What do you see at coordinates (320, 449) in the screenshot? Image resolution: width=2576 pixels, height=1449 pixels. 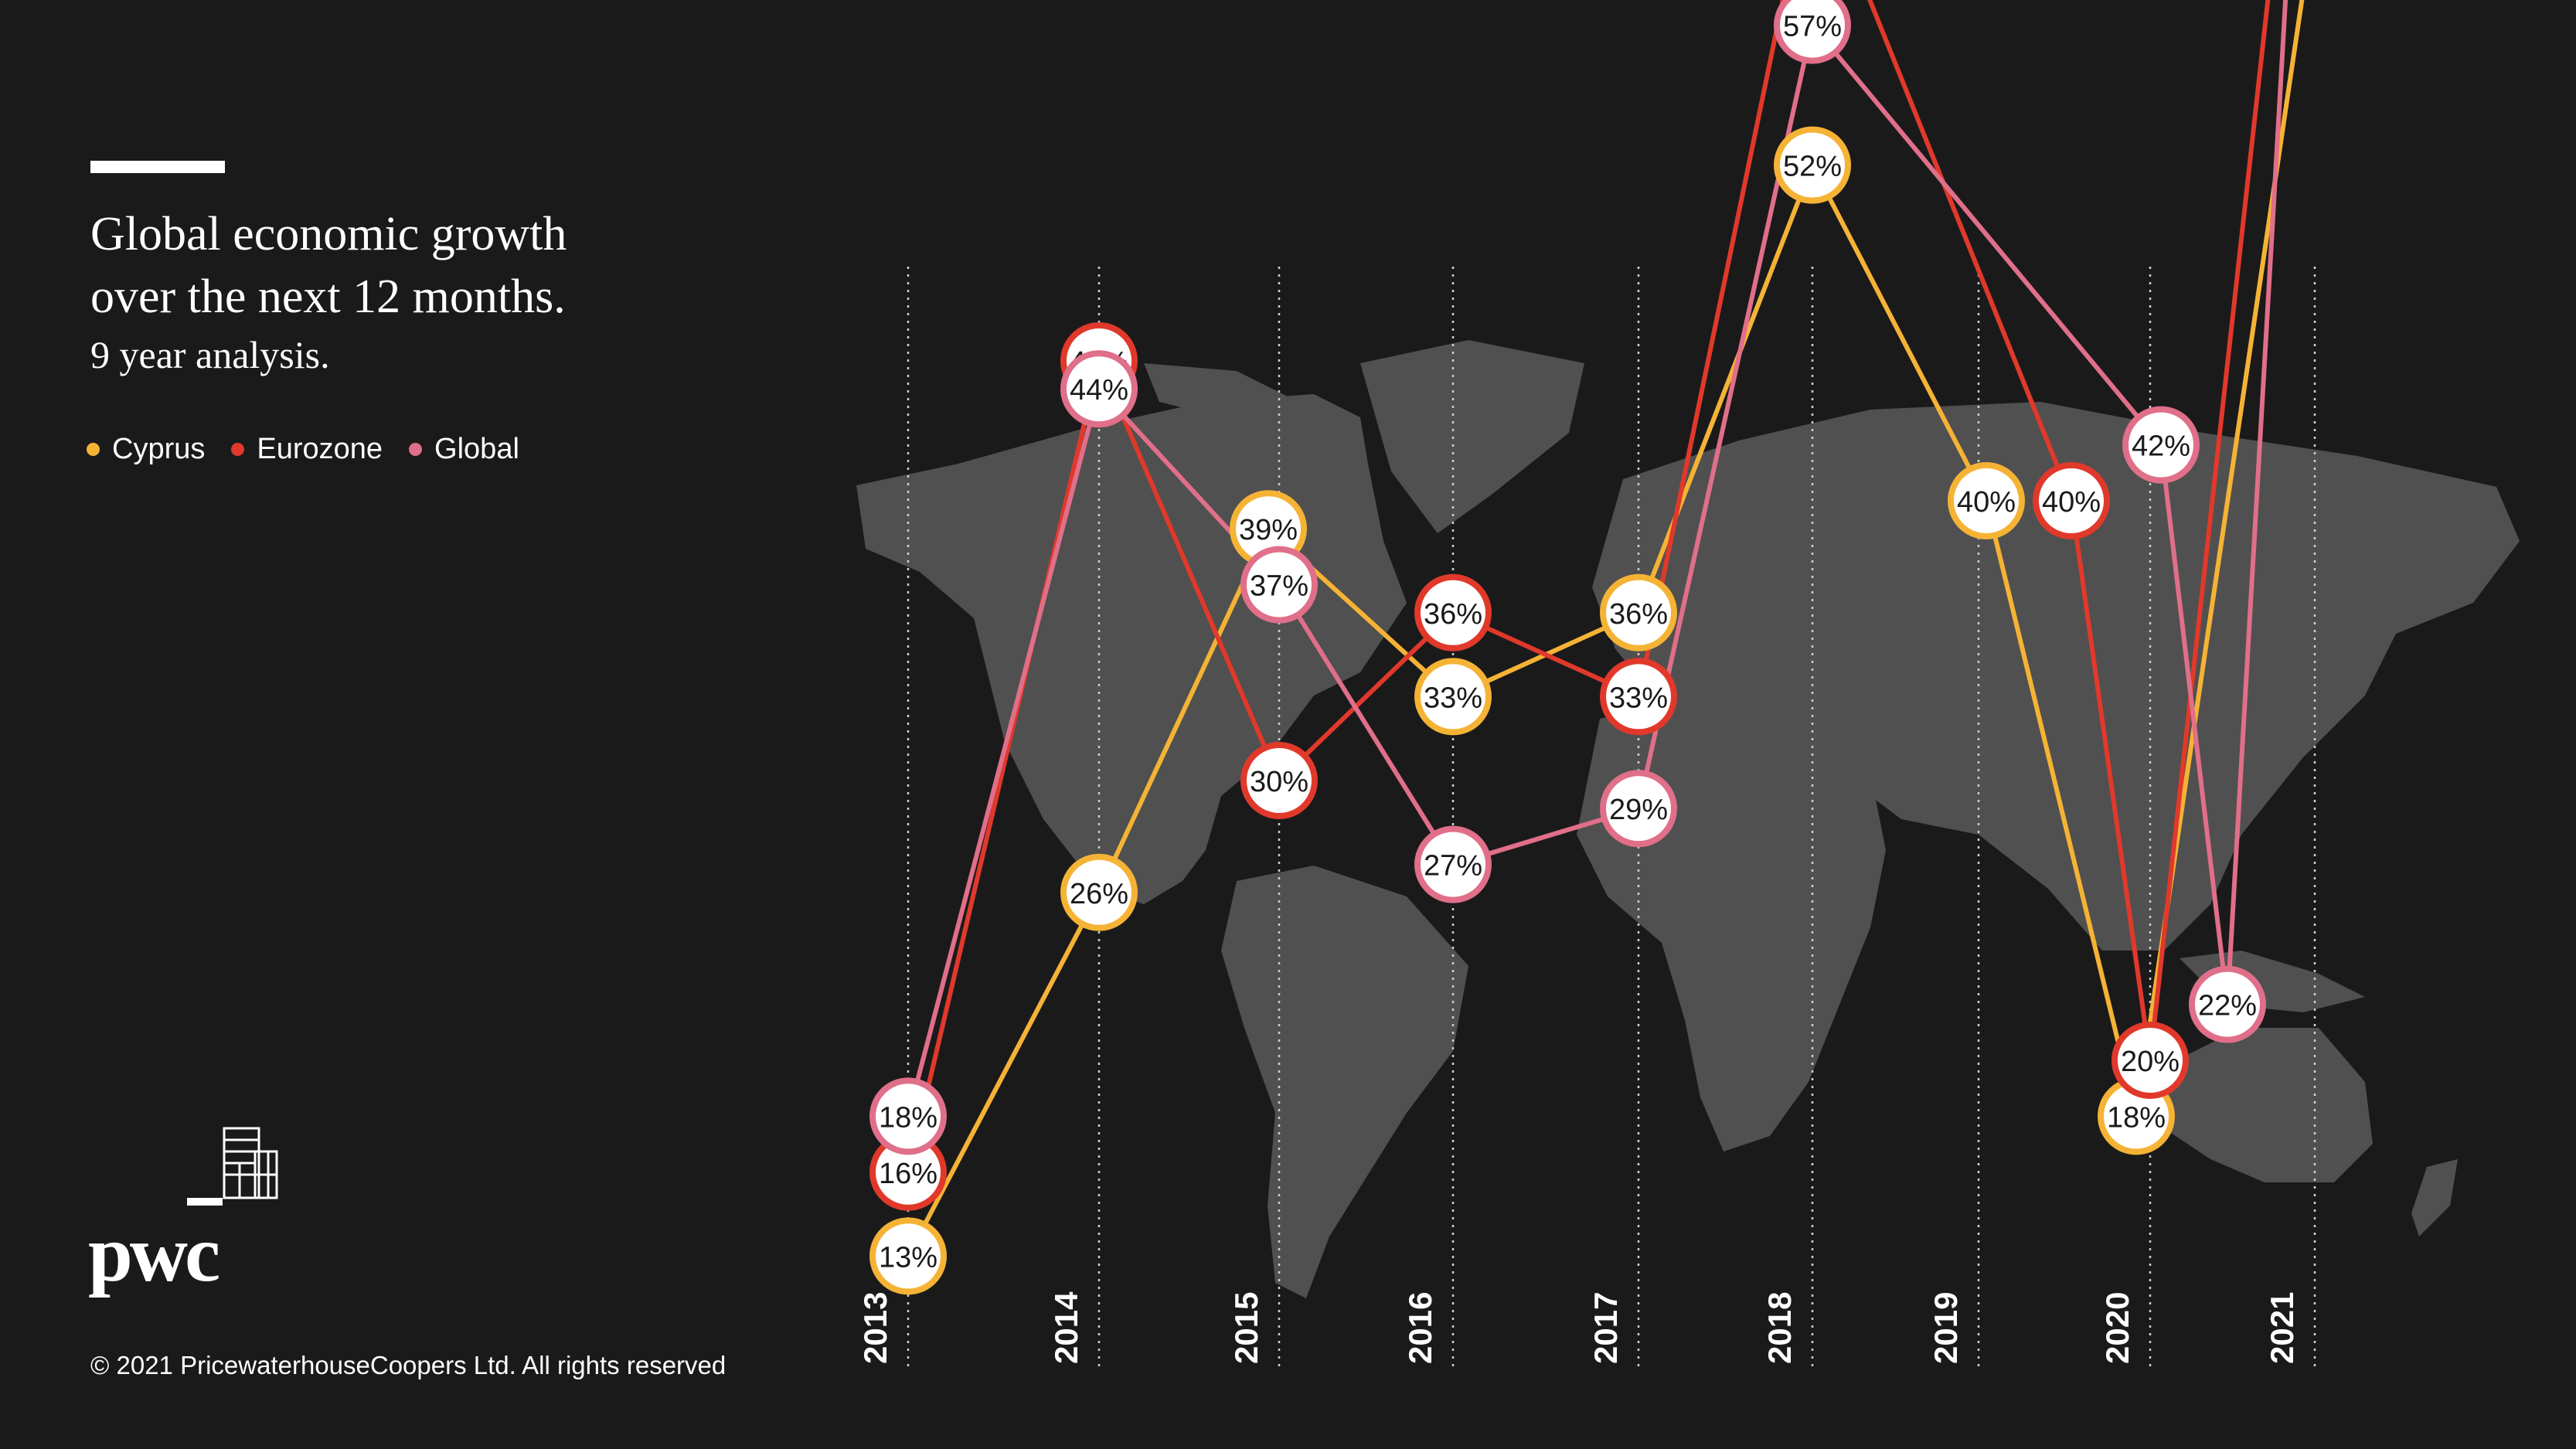 I see `legend-label-eurozone: Eurozone` at bounding box center [320, 449].